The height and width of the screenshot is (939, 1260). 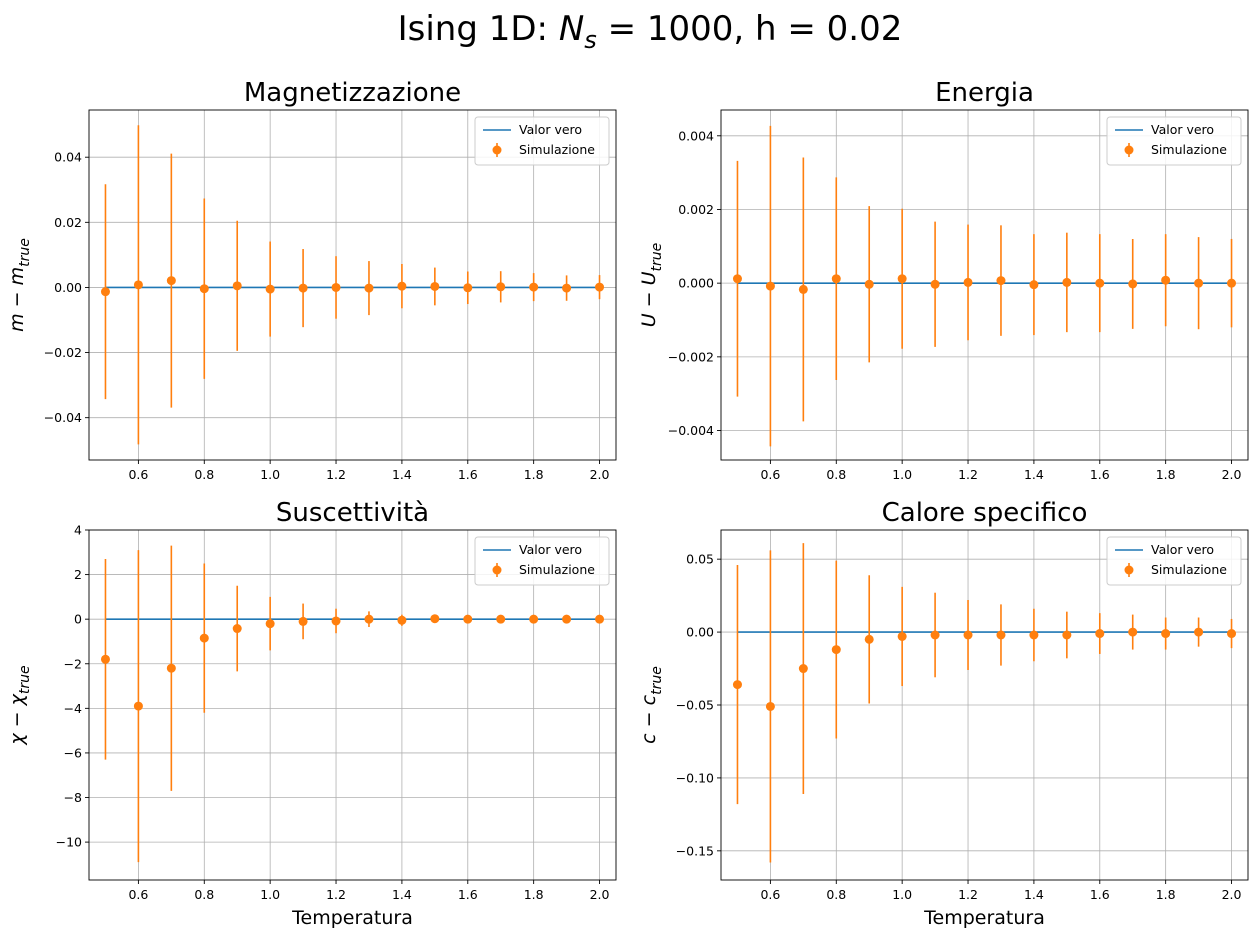 What do you see at coordinates (69, 842) in the screenshot?
I see `y-tick-label: −10` at bounding box center [69, 842].